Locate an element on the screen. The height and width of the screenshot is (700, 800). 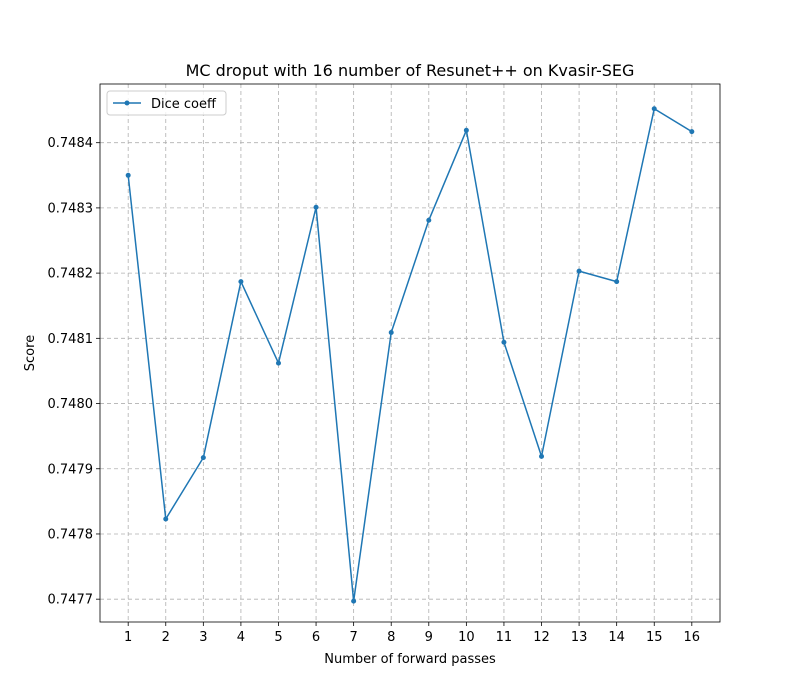
legend-label: Dice coeff is located at coordinates (184, 104).